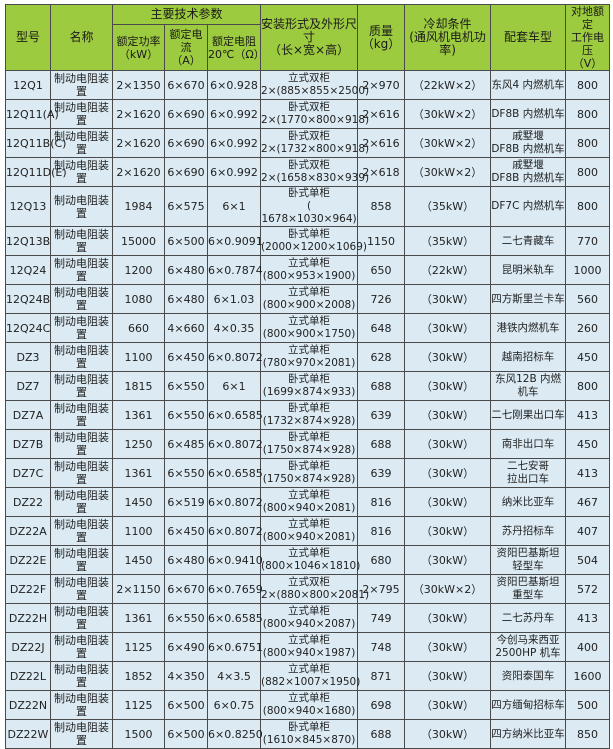  Describe the element at coordinates (588, 37) in the screenshot. I see `header-voltage: 对地额定 工作电压 （V）` at that location.